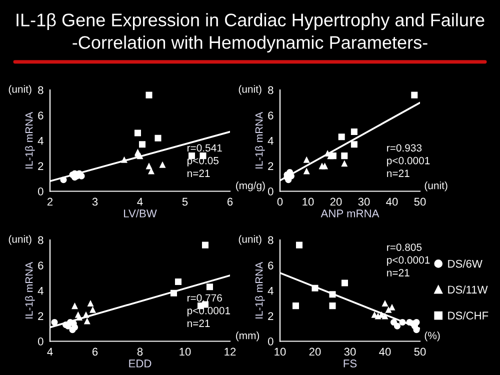 Image resolution: width=500 pixels, height=375 pixels. Describe the element at coordinates (280, 202) in the screenshot. I see `x-tick-label: 0` at that location.